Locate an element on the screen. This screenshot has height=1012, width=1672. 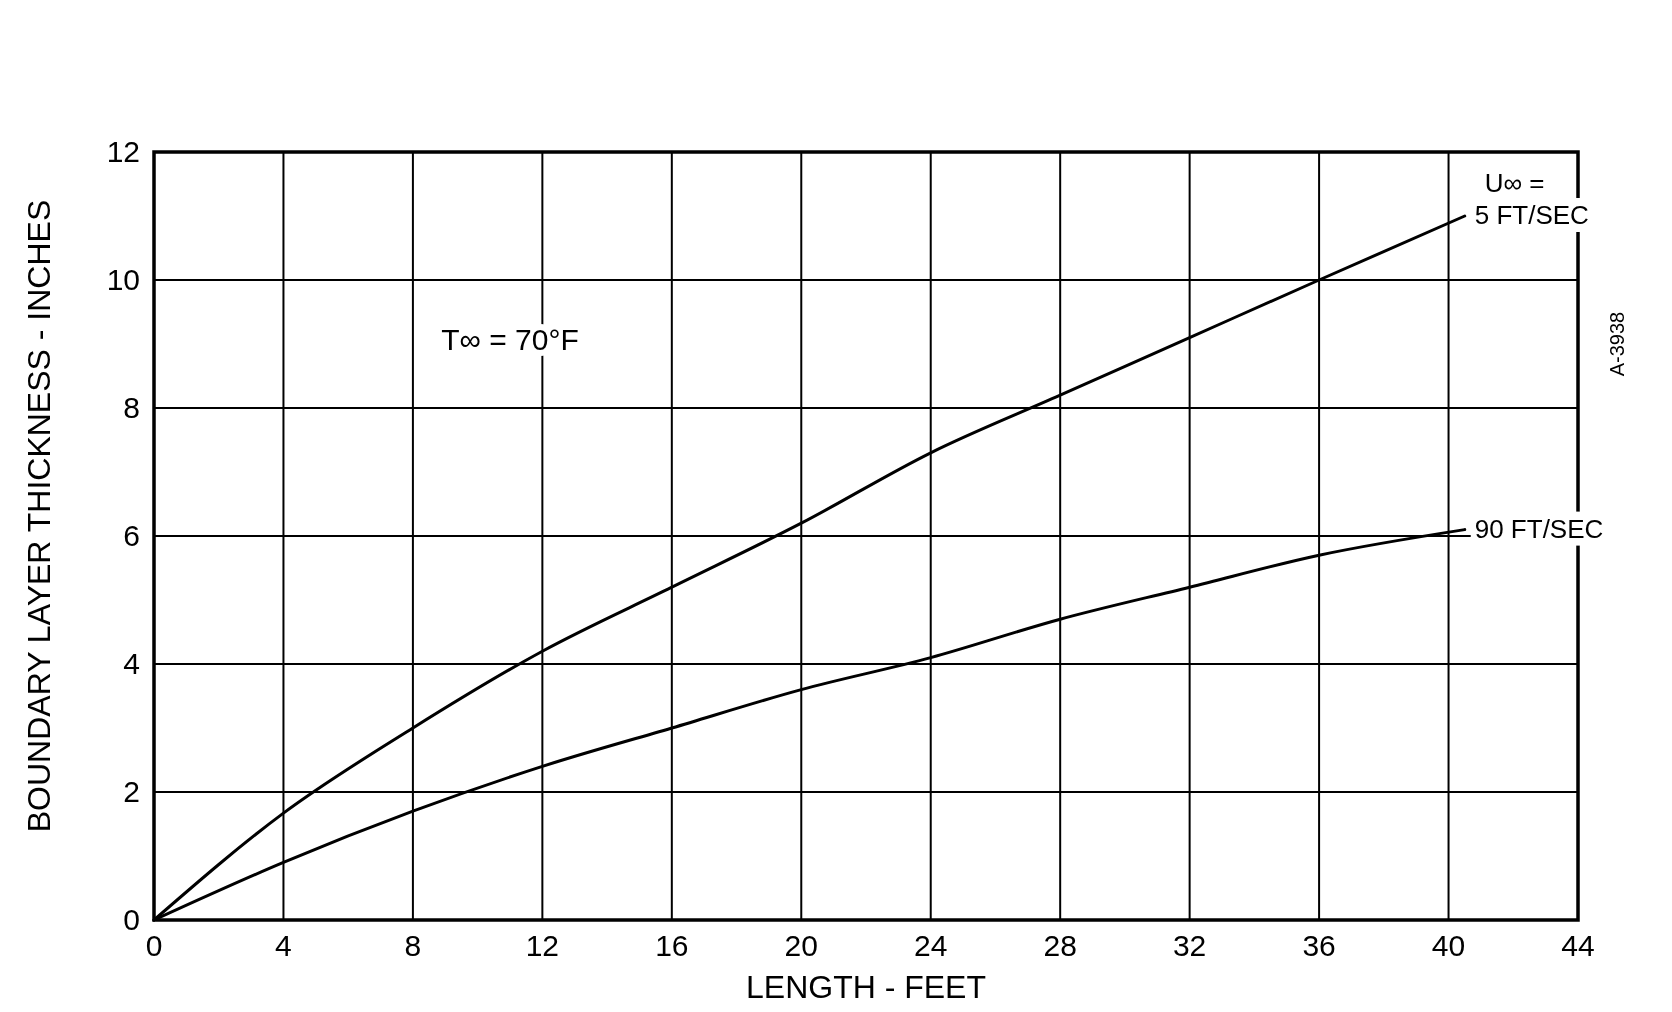
y-axis-title: BOUNDARY LAYER THICKNESS - INCHES is located at coordinates (39, 516).